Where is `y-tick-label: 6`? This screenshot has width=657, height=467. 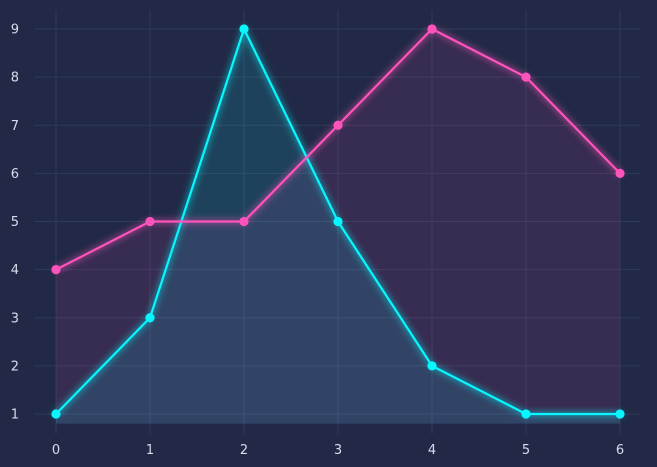
y-tick-label: 6 is located at coordinates (15, 174).